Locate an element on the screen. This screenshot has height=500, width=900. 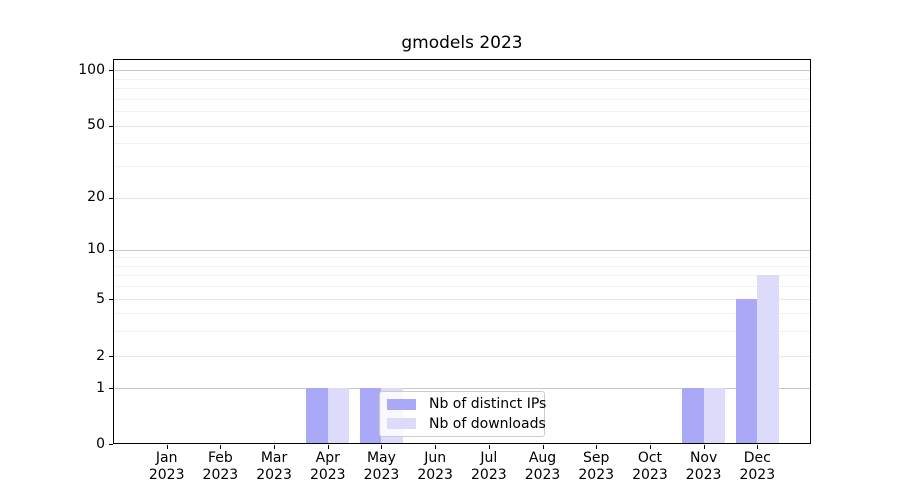
x-tick-label: Sep 2023 is located at coordinates (596, 466).